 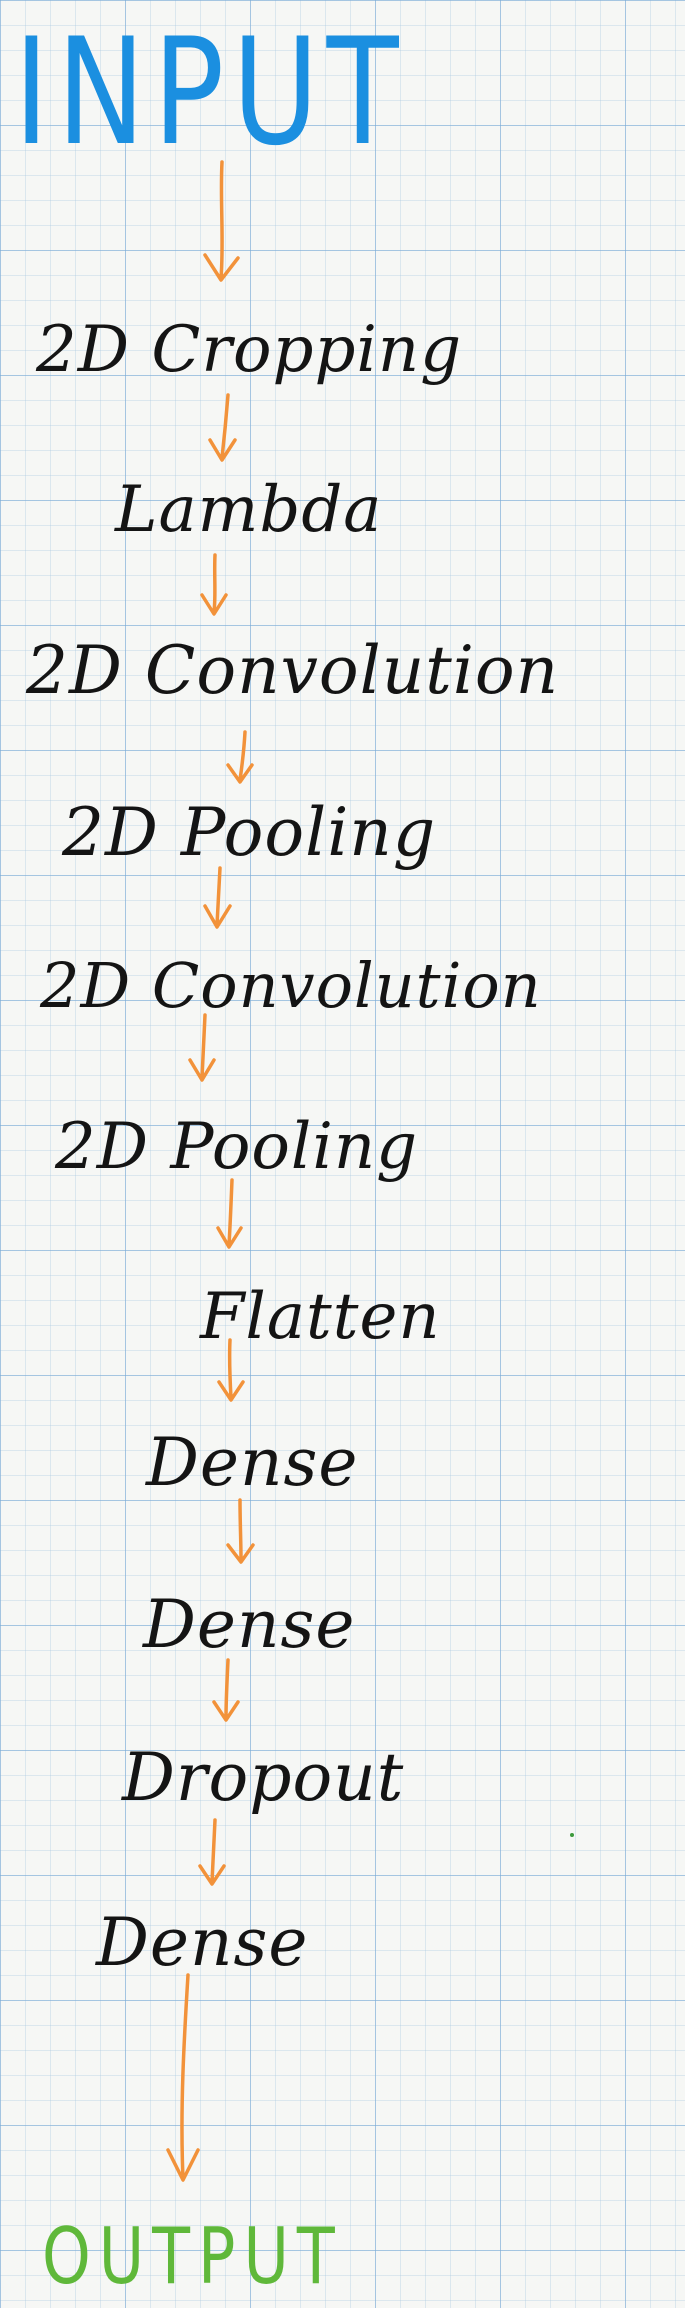 What do you see at coordinates (249, 510) in the screenshot?
I see `layer-lambda: Lambda` at bounding box center [249, 510].